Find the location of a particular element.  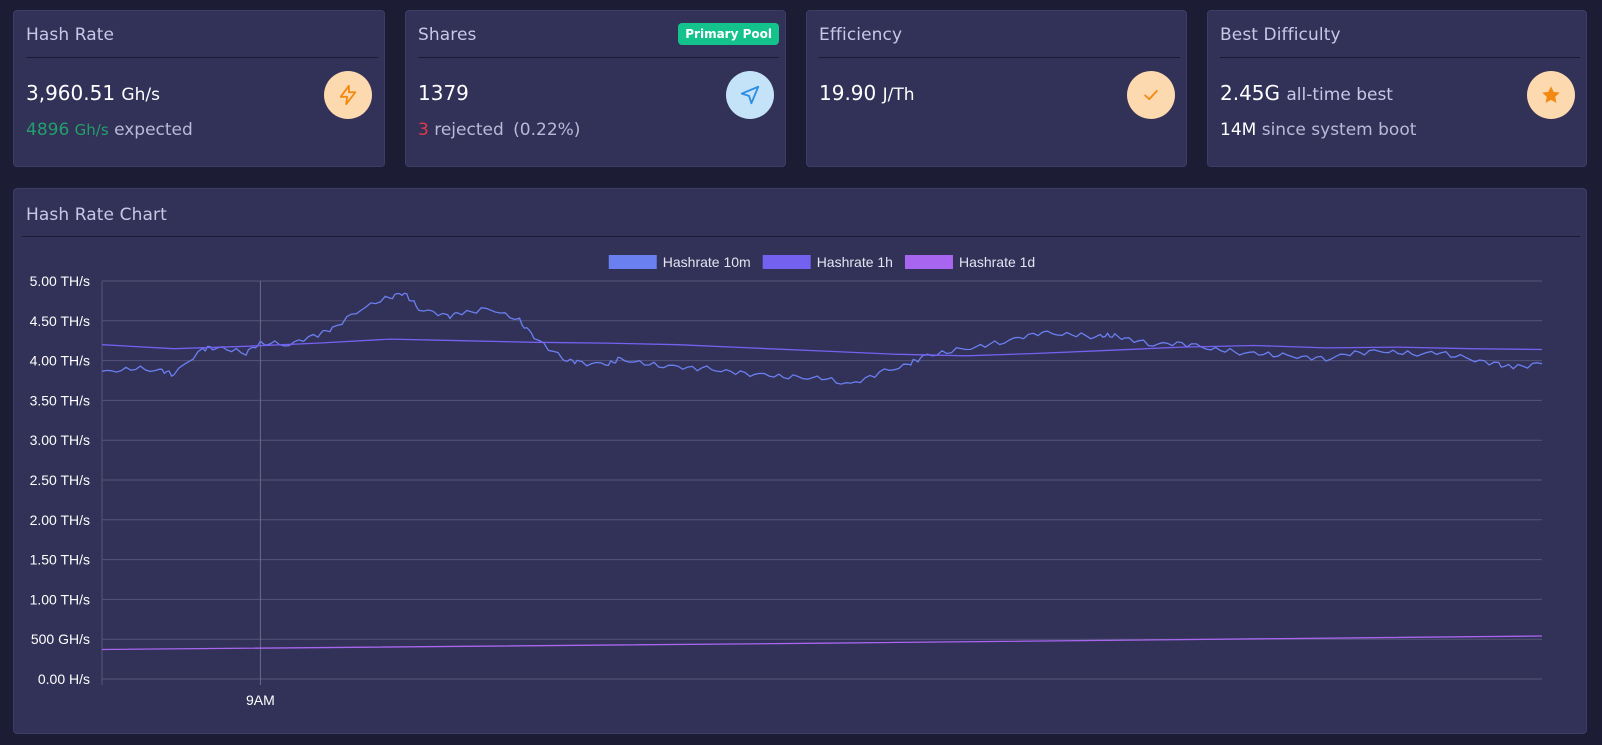

check-icon is located at coordinates (1151, 95).